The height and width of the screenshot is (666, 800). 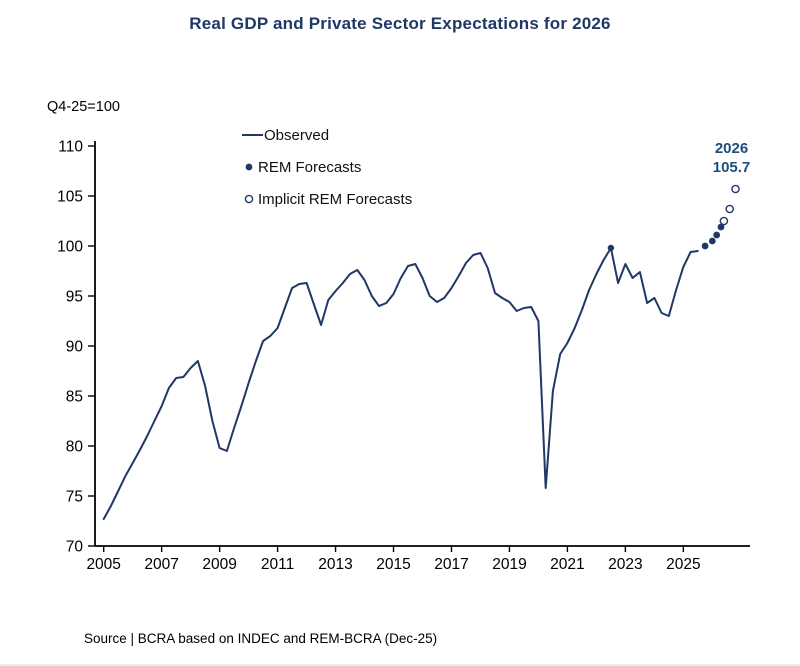 I want to click on annotation-value-label: 105.7, so click(x=732, y=167).